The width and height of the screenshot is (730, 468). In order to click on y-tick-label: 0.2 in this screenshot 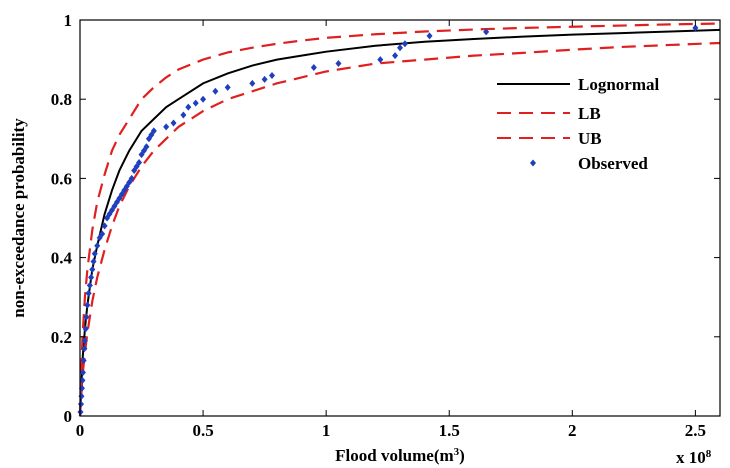, I will do `click(61, 337)`.